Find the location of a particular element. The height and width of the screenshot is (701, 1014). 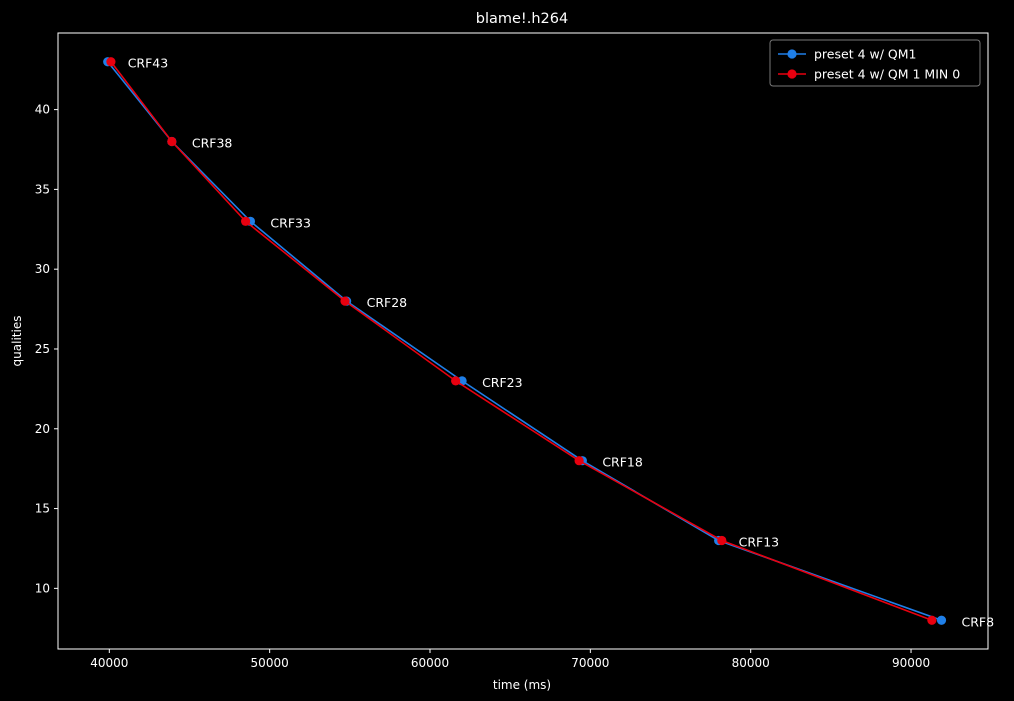

x-tick-label: 40000 is located at coordinates (109, 663).